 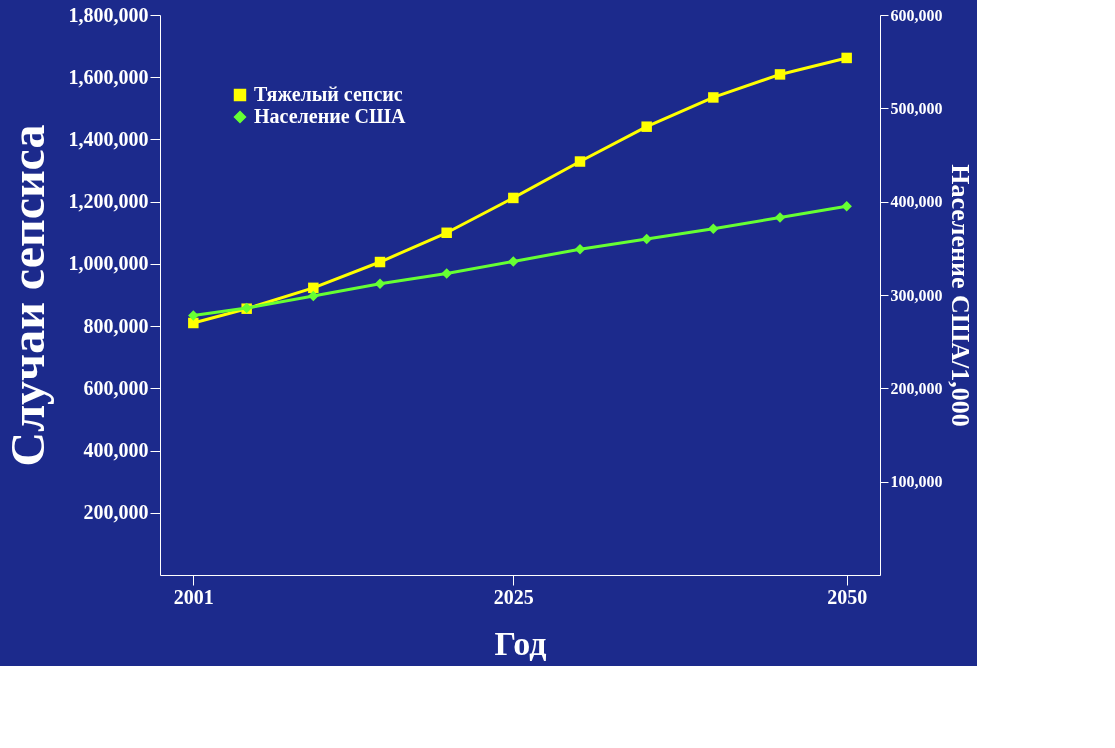 What do you see at coordinates (916, 15) in the screenshot?
I see `y2-tick-label: 600,000` at bounding box center [916, 15].